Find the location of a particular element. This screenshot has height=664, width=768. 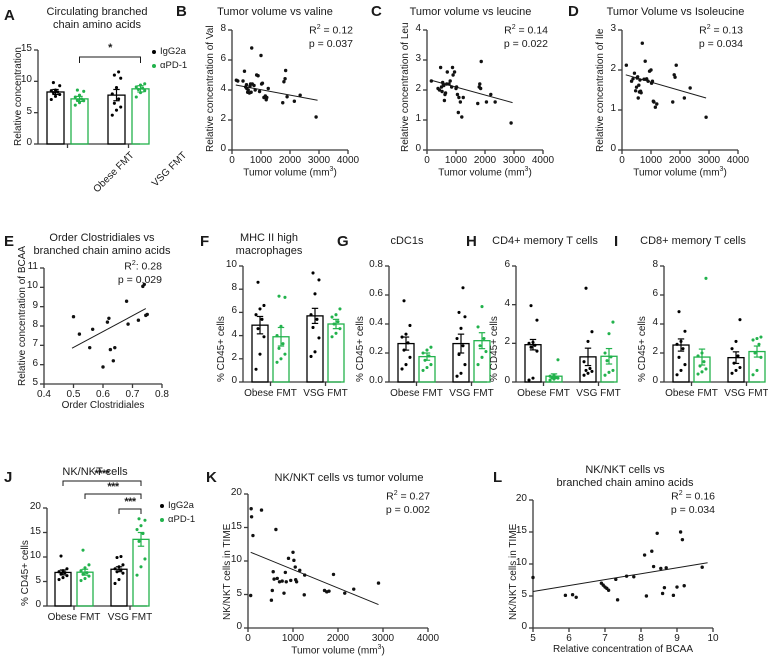

panel-L-xtick: 8 is located at coordinates (641, 638).